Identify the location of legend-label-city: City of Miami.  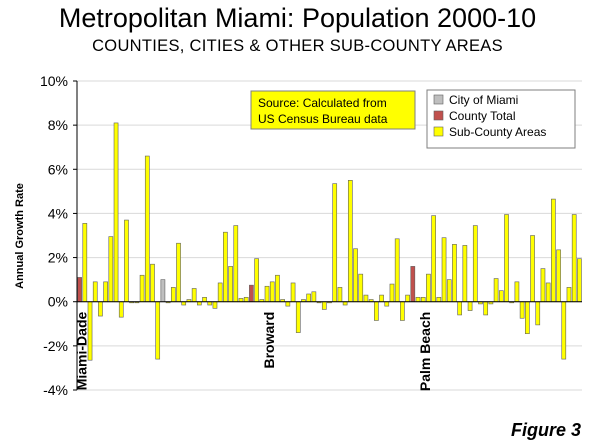
(483, 100).